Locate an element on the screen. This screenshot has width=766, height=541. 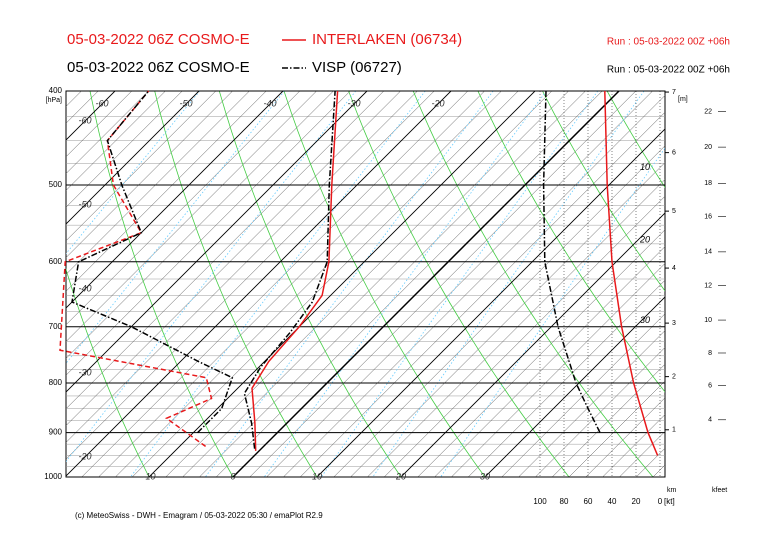
t-tick-label: -10 is located at coordinates (148, 476).